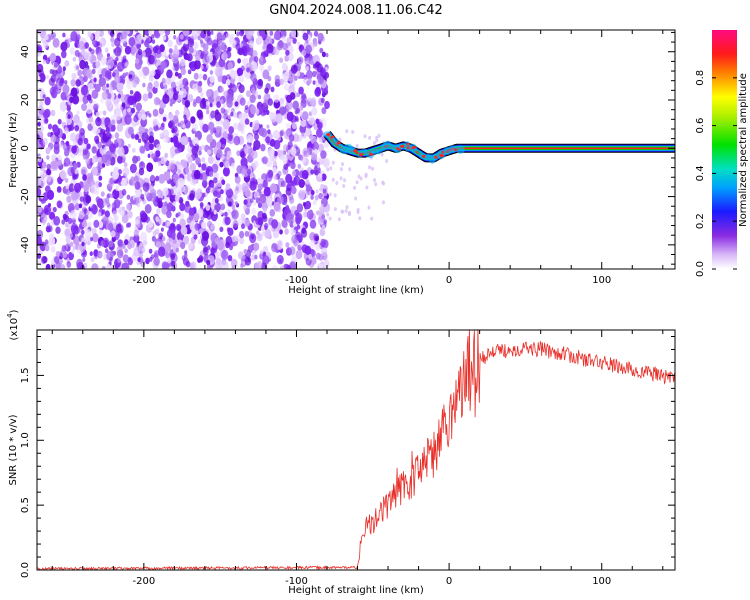  I want to click on spectrogram-ytick-label: 20, so click(25, 100).